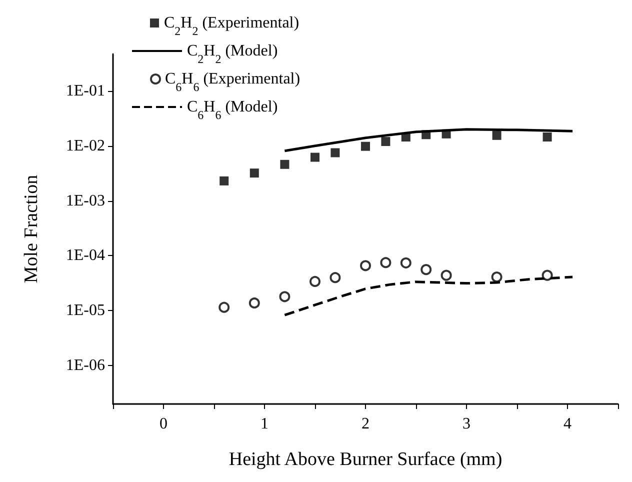 The width and height of the screenshot is (632, 482). Describe the element at coordinates (31, 229) in the screenshot. I see `y-axis-title: Mole Fraction` at that location.